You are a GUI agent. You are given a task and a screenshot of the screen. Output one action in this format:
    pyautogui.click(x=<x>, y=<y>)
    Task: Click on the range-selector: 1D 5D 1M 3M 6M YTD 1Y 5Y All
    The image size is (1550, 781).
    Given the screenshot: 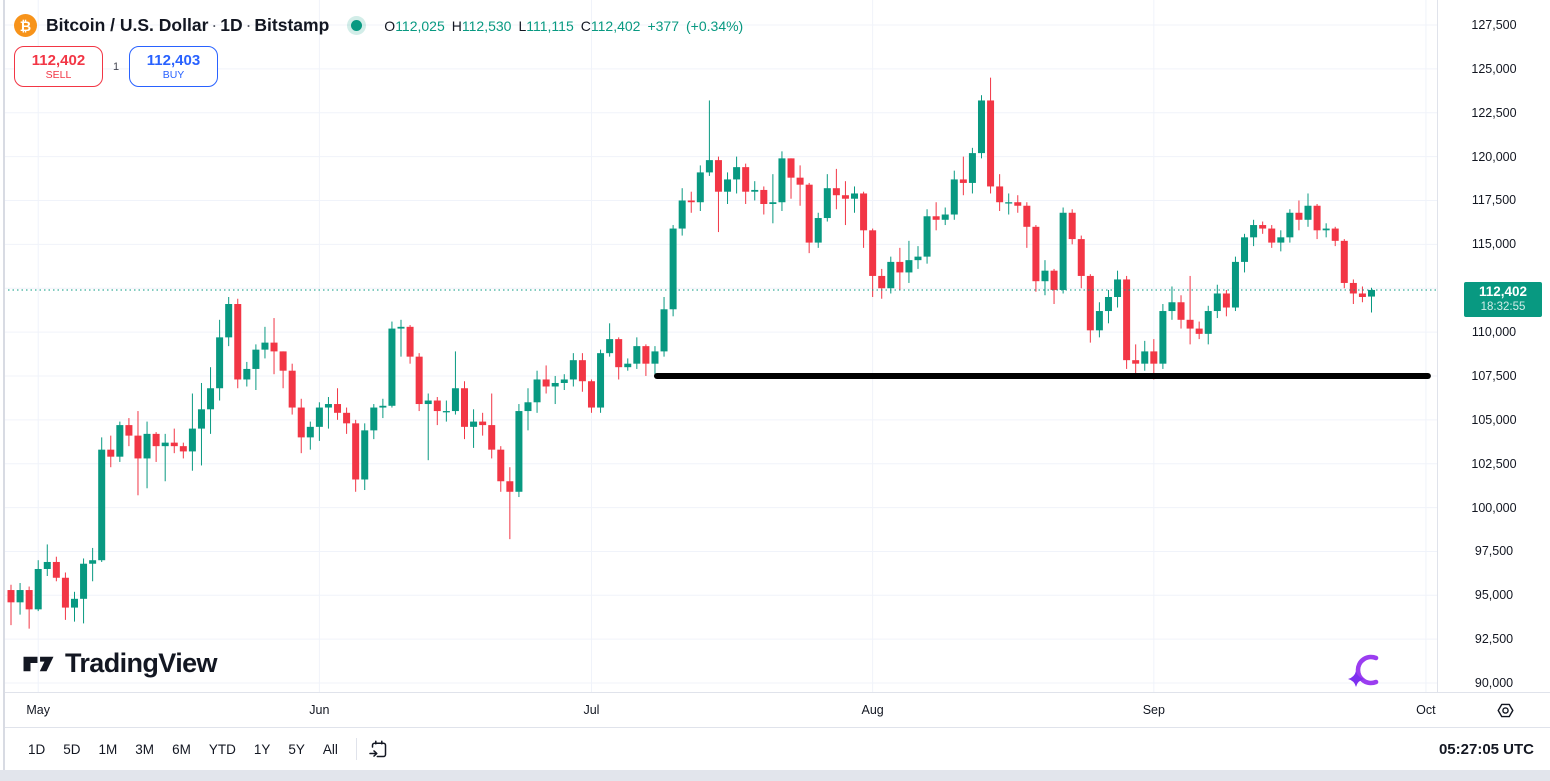 What is the action you would take?
    pyautogui.click(x=183, y=749)
    